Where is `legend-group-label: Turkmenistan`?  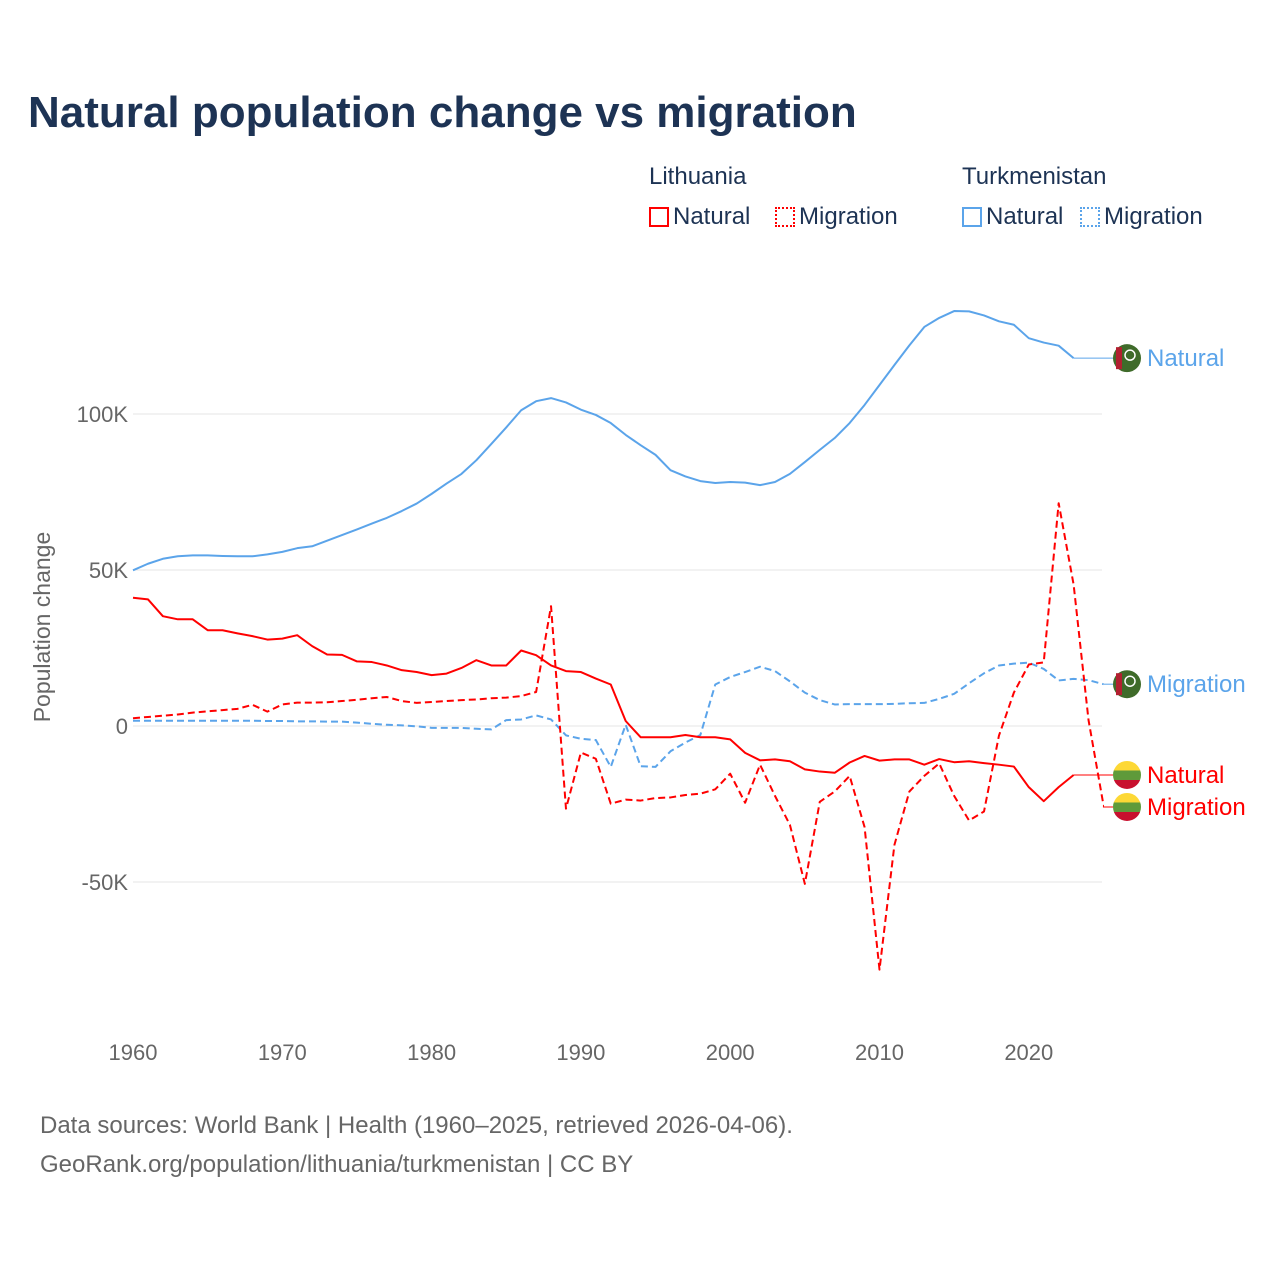 legend-group-label: Turkmenistan is located at coordinates (1034, 176).